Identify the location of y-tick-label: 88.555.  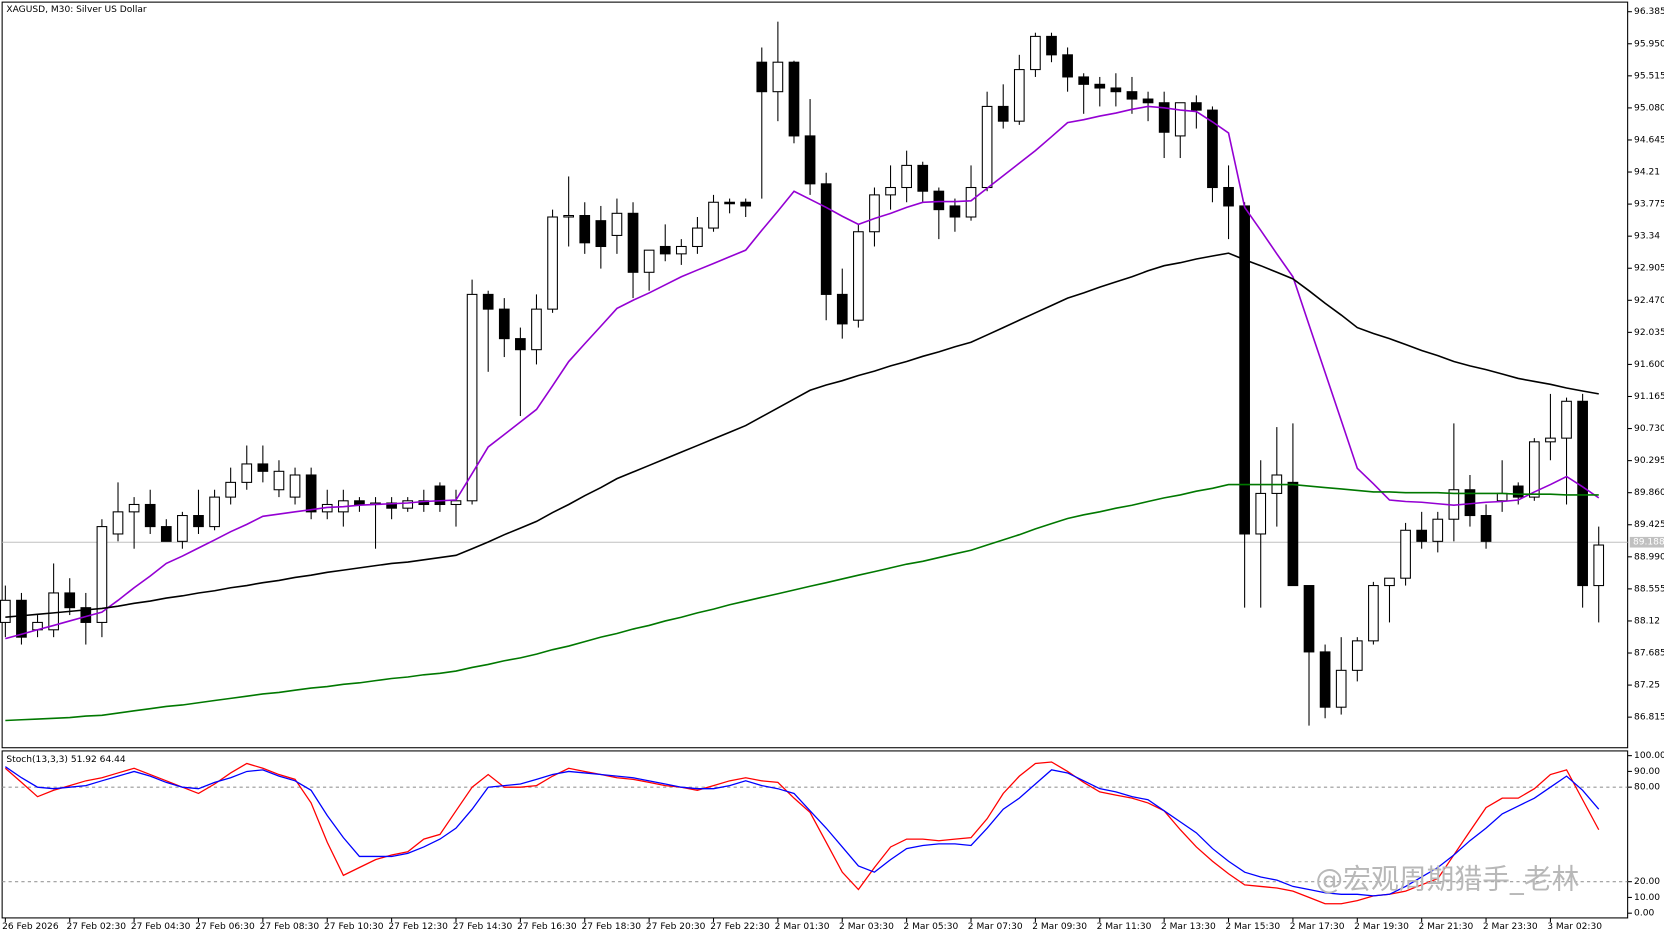
(1649, 589).